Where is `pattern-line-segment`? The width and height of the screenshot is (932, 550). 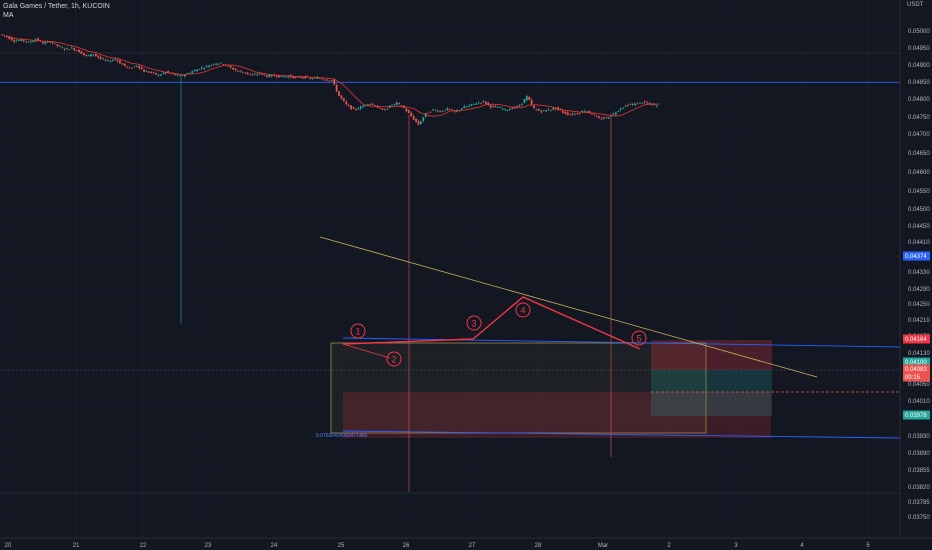 pattern-line-segment is located at coordinates (366, 351).